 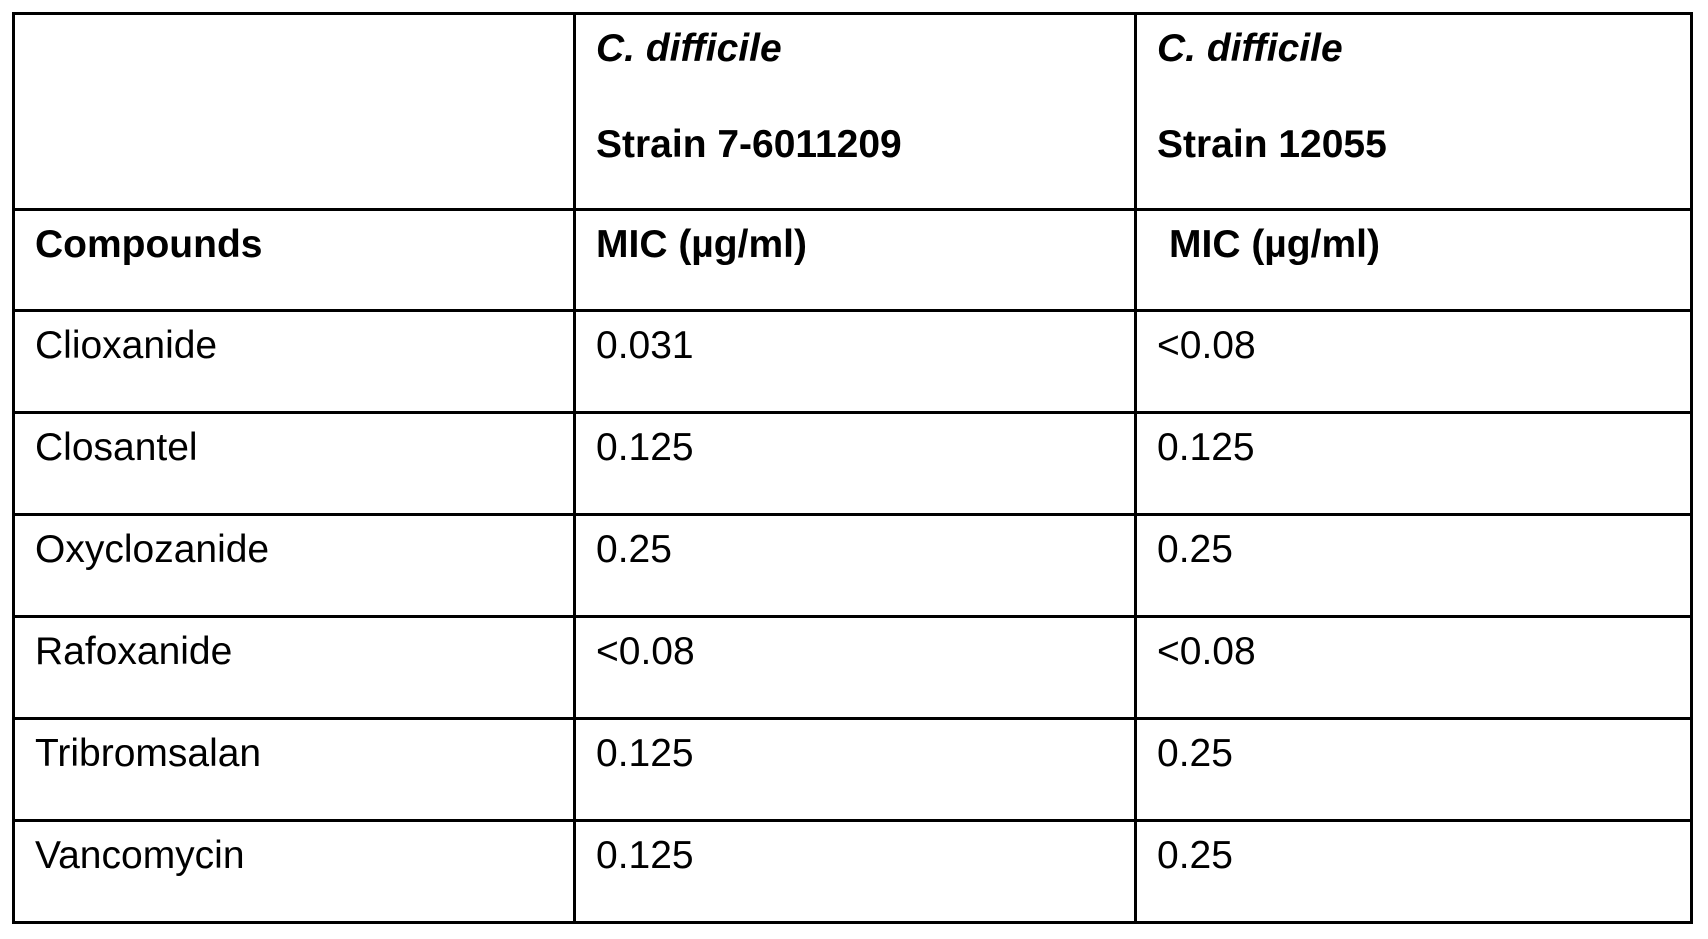 I want to click on table-row: Closantel 0.125 0.125, so click(x=852, y=463).